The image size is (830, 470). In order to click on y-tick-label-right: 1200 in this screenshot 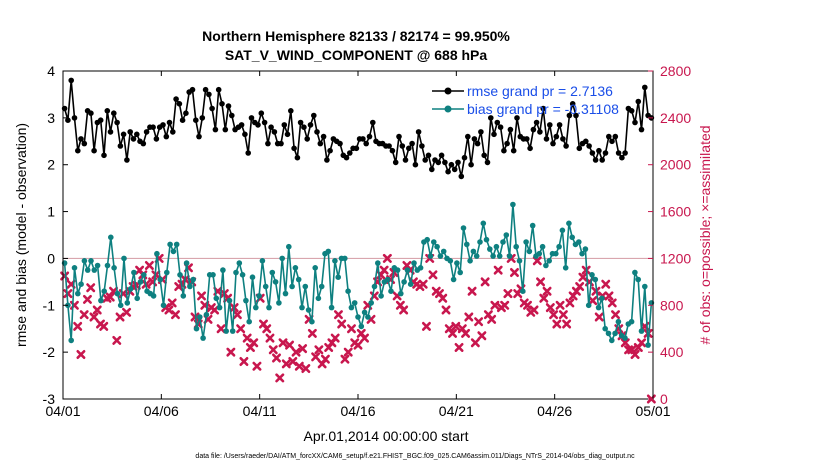, I will do `click(675, 258)`.